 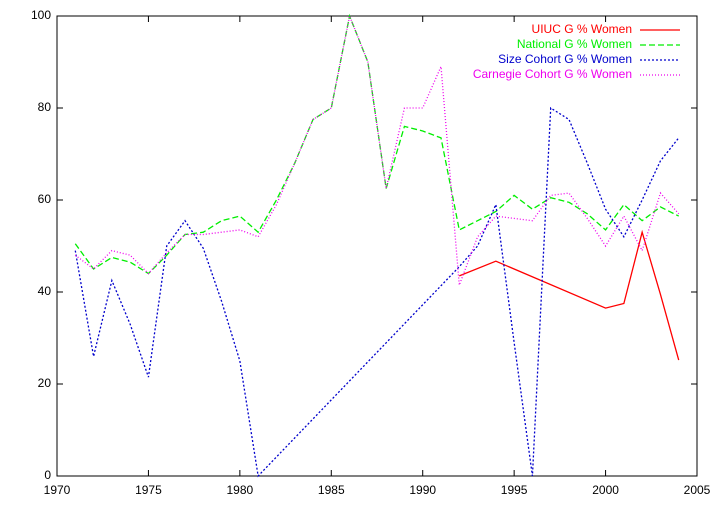 I want to click on x-tick-label: 2005, so click(x=697, y=490).